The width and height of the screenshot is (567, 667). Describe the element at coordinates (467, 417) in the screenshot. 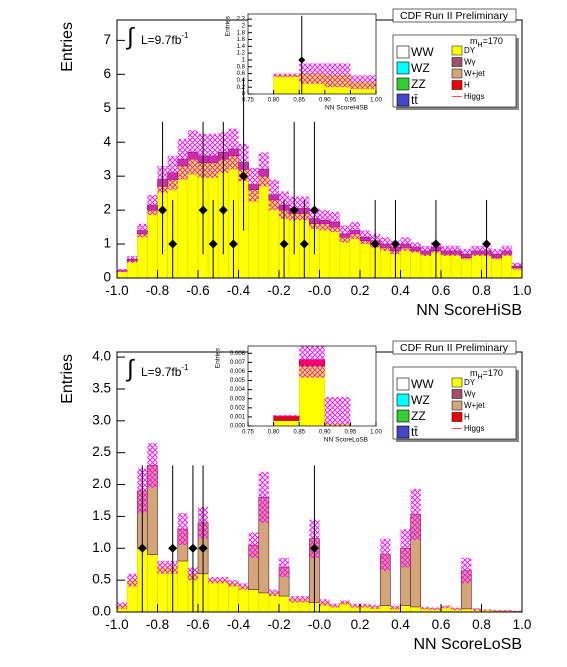

I see `legend-label: H` at that location.